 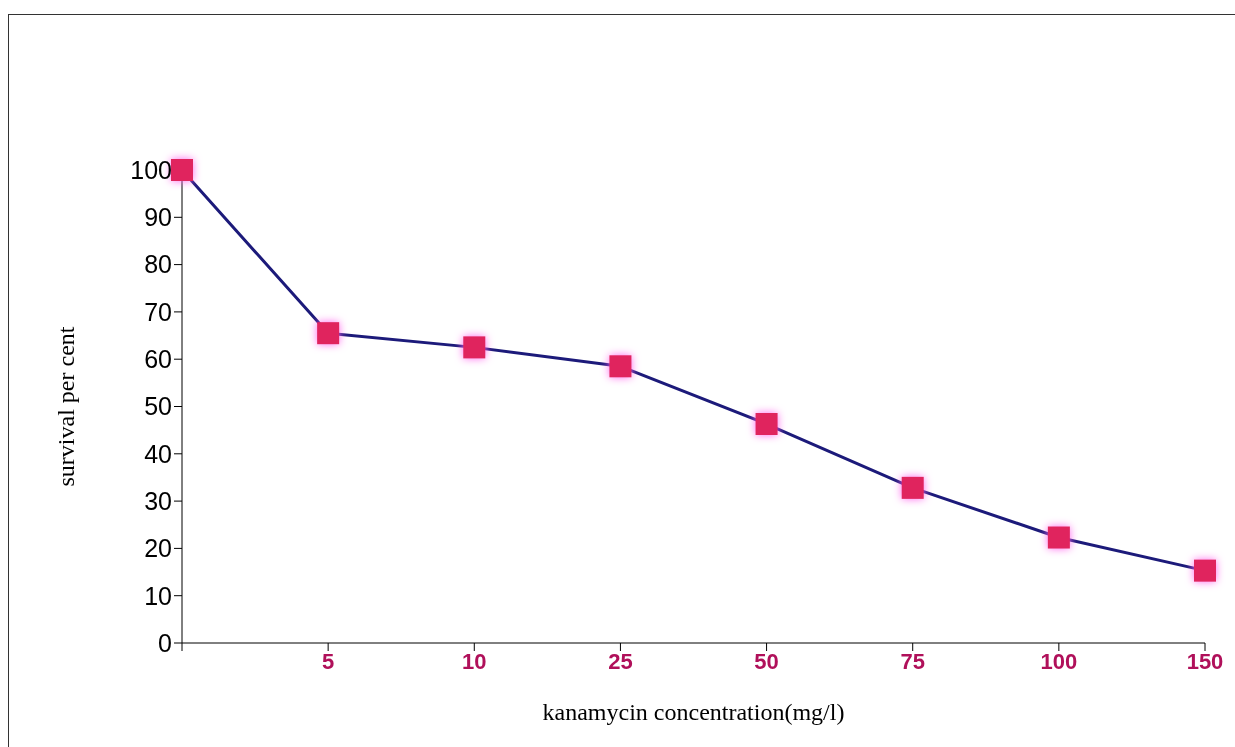 What do you see at coordinates (1205, 661) in the screenshot?
I see `x-tick-label: 150` at bounding box center [1205, 661].